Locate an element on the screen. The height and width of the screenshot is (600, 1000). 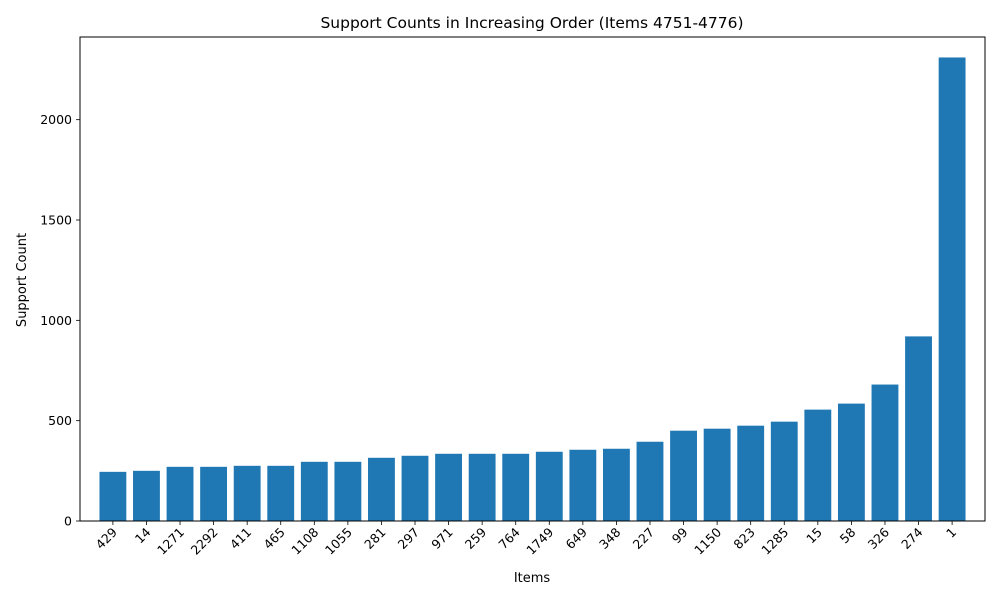
y-axis-title: Support Count is located at coordinates (22, 280).